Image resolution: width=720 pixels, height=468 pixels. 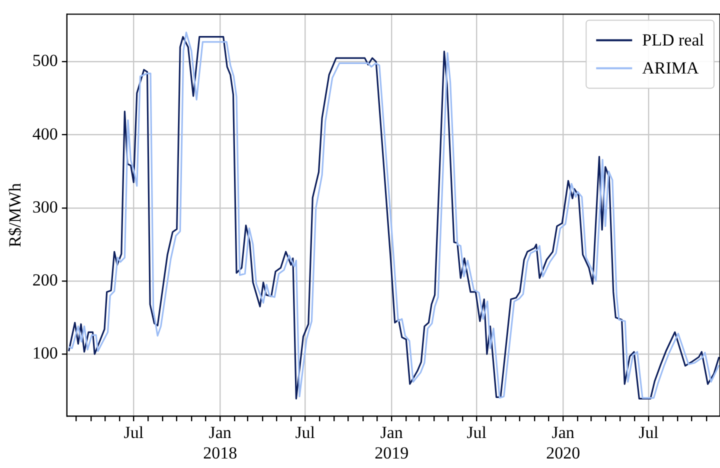 What do you see at coordinates (45, 280) in the screenshot?
I see `y-tick-label: 200` at bounding box center [45, 280].